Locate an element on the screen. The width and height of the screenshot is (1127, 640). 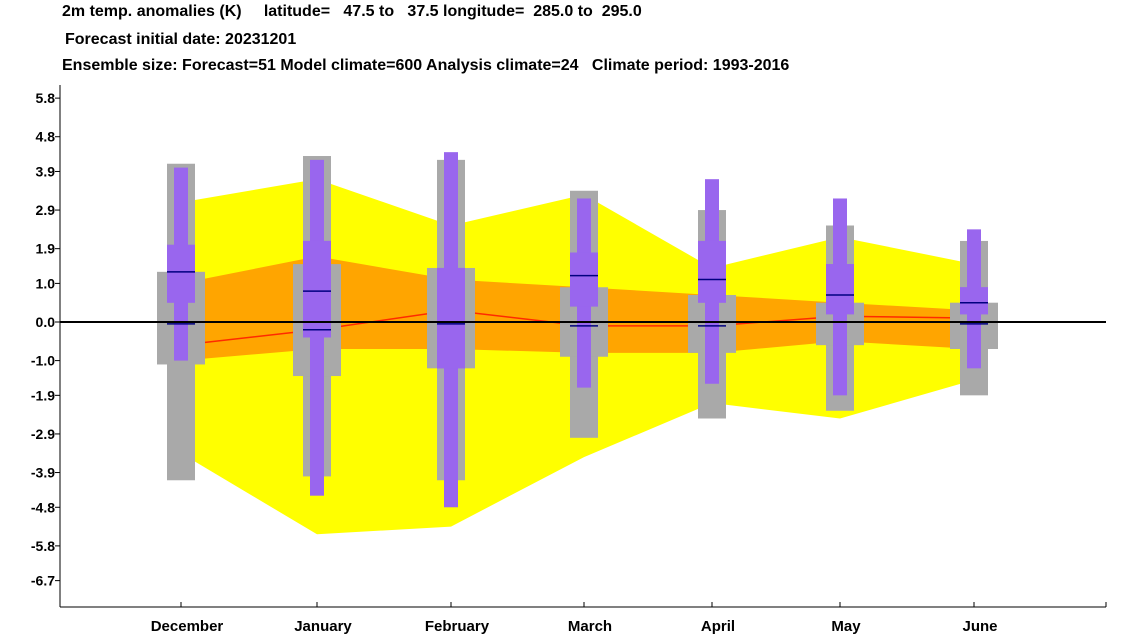
y-tick-label: -5.8 is located at coordinates (43, 546).